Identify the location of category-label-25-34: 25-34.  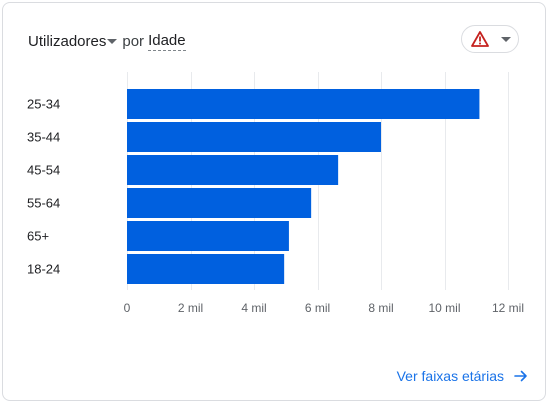
(43, 104).